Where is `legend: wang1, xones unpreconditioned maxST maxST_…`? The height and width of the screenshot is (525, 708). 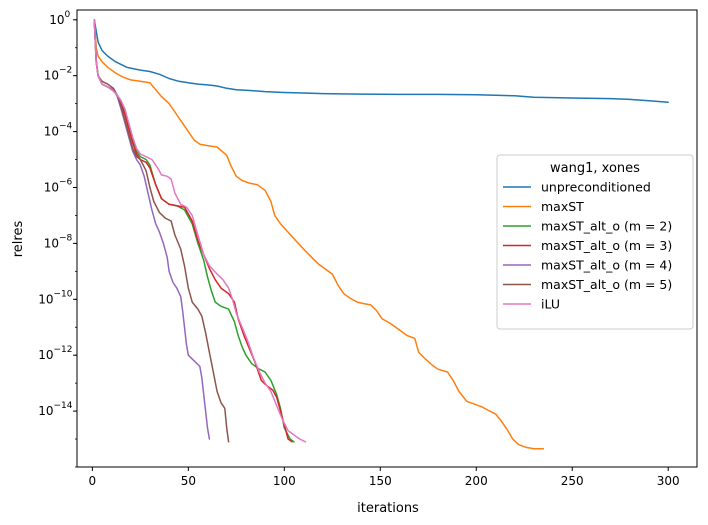
legend: wang1, xones unpreconditioned maxST maxST_… is located at coordinates (595, 242).